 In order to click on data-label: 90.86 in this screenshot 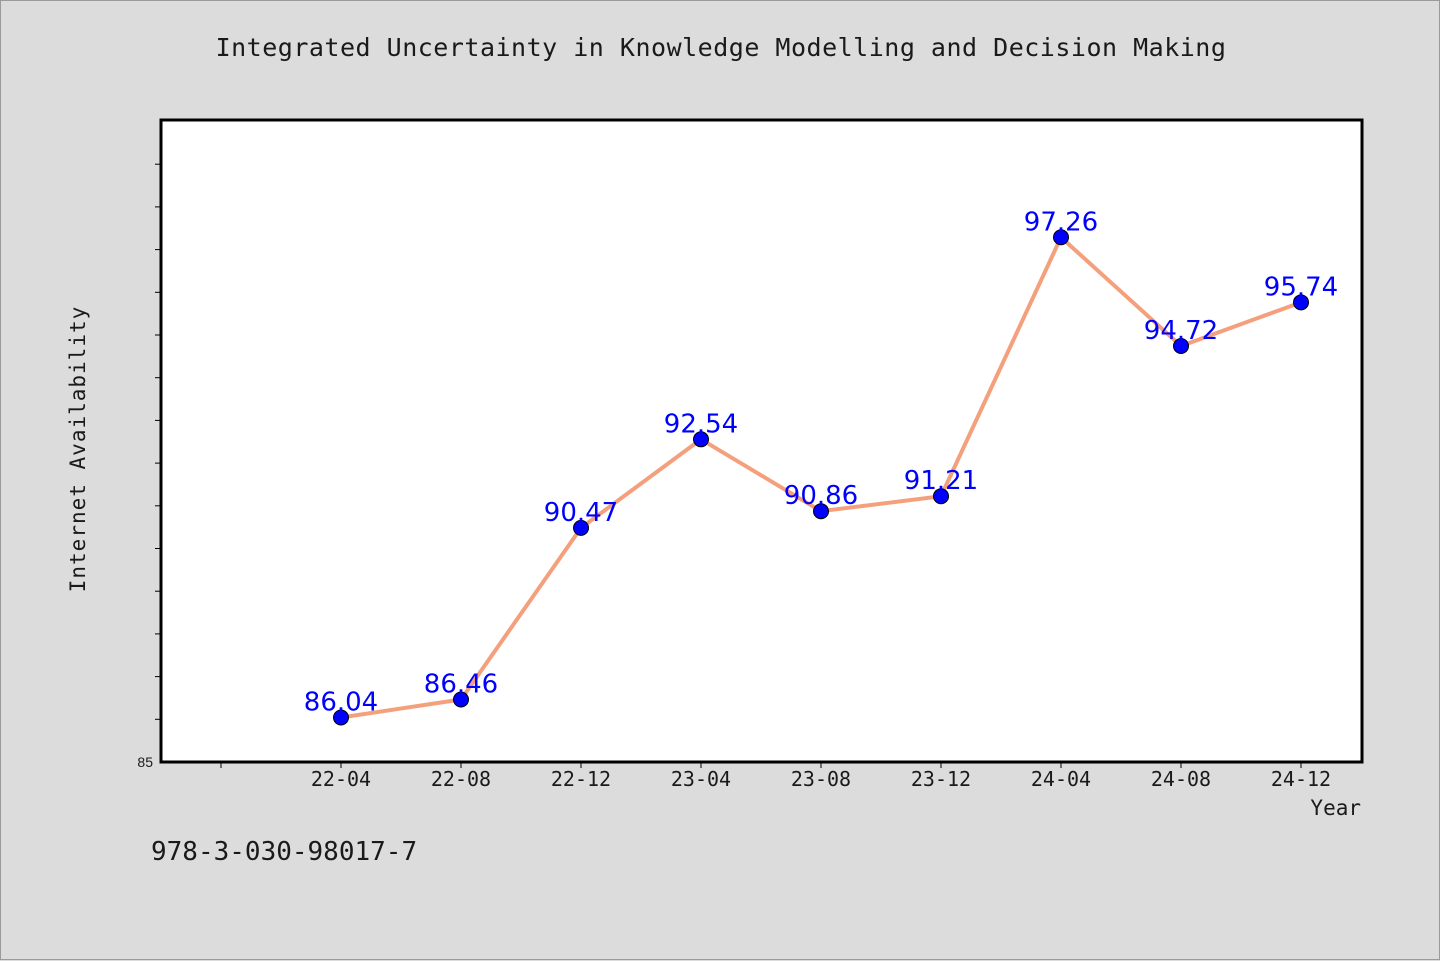, I will do `click(821, 496)`.